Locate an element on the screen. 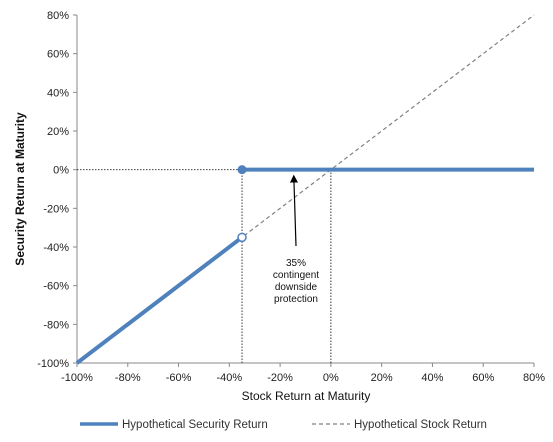  y-tick-label: 0% is located at coordinates (61, 171).